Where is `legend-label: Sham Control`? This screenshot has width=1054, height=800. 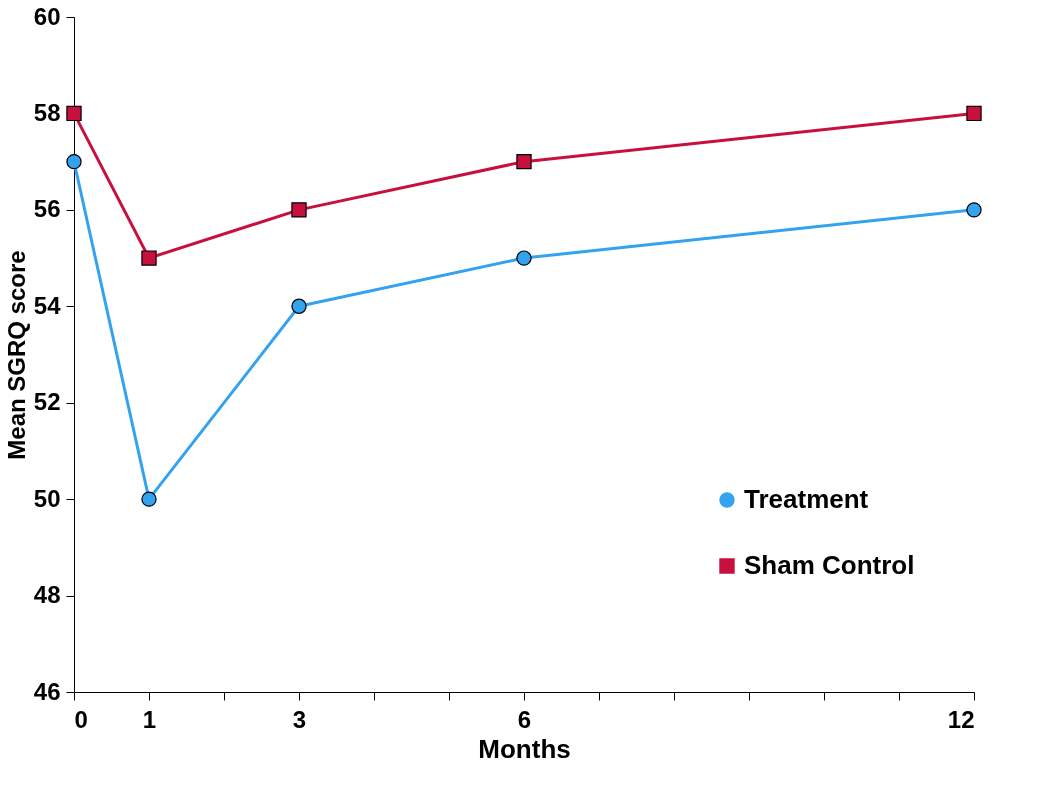
legend-label: Sham Control is located at coordinates (829, 565).